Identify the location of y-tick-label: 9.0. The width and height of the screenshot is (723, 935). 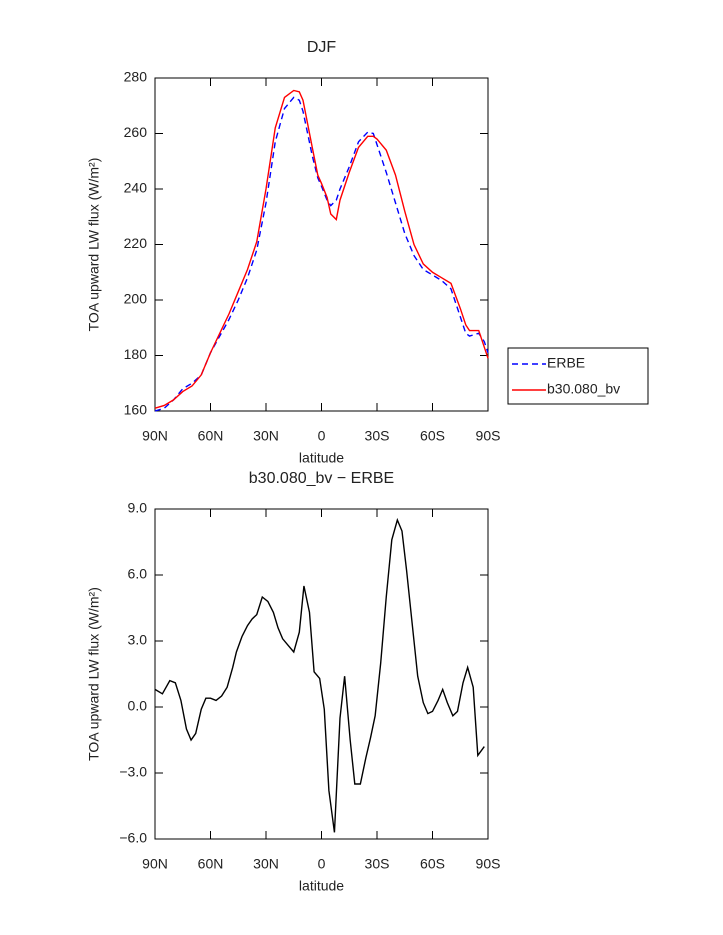
(138, 508).